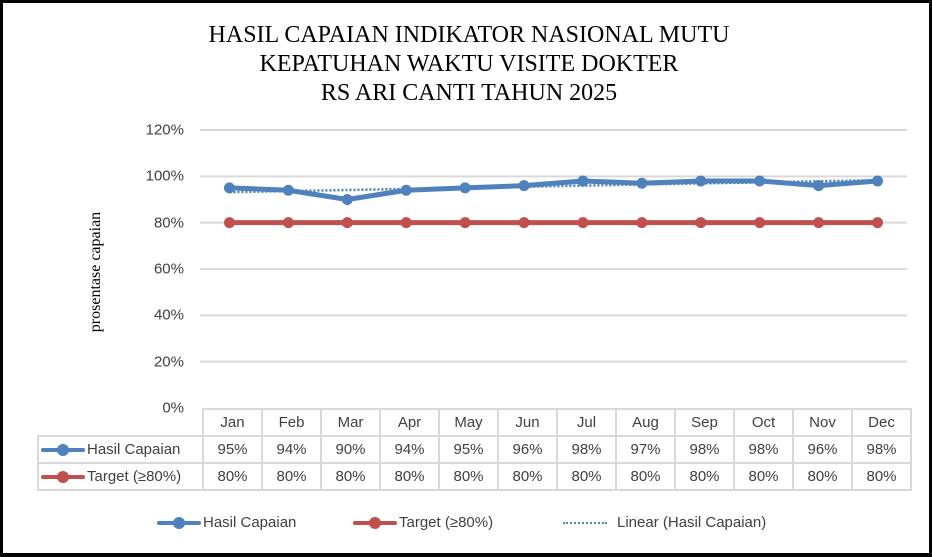 This screenshot has height=557, width=932. I want to click on hasil-line-marker-icon, so click(179, 522).